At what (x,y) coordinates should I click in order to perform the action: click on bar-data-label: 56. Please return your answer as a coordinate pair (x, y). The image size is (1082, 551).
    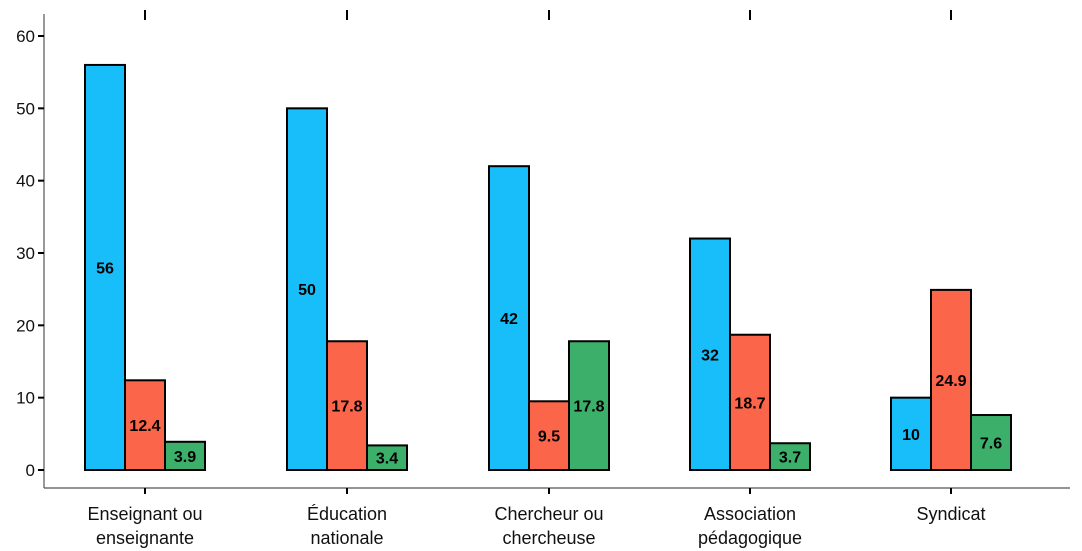
    Looking at the image, I should click on (105, 268).